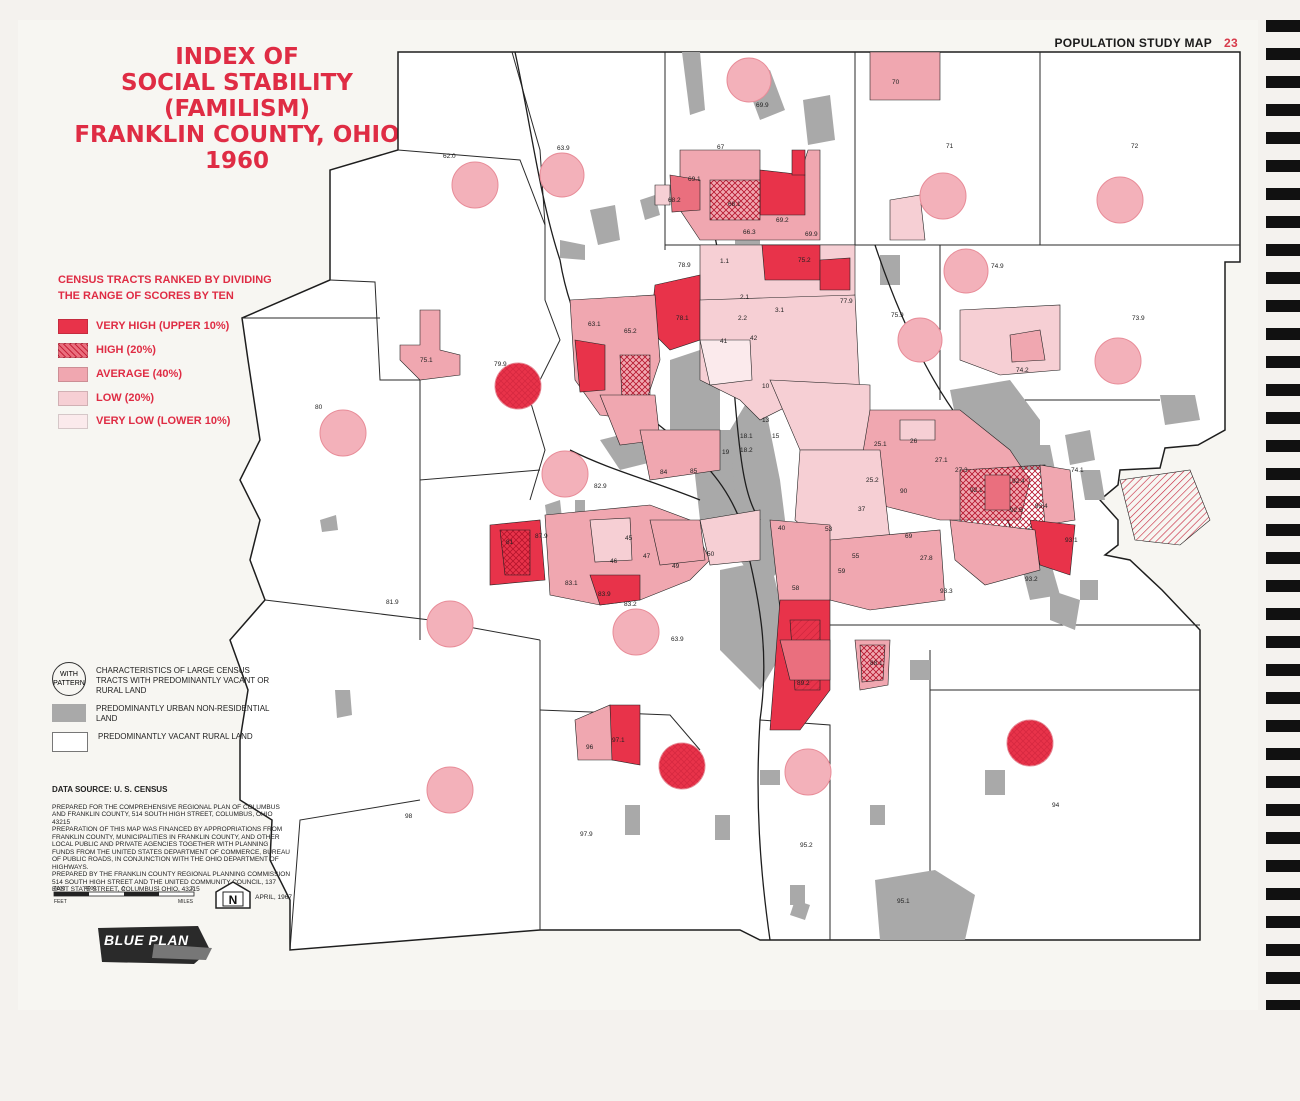  Describe the element at coordinates (183, 713) in the screenshot. I see `pattern-text: PREDOMINANTLY URBAN NON-RESIDENTIAL LAND` at that location.